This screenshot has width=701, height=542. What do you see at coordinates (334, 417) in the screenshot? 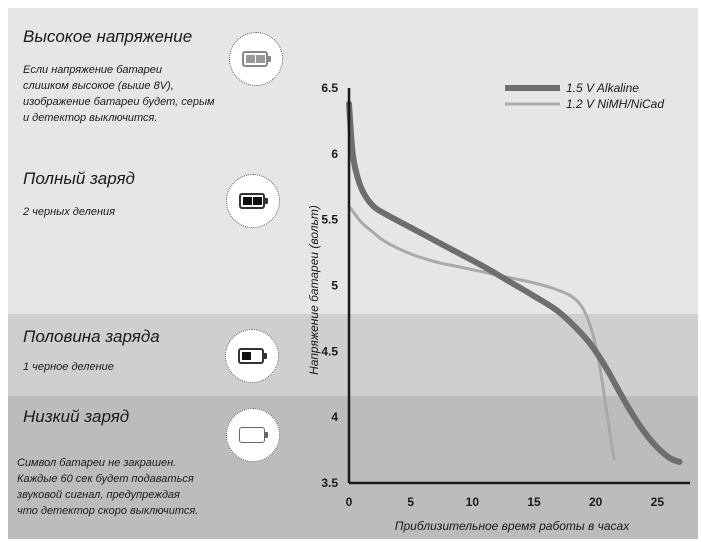
I see `y-tick-label: 4` at bounding box center [334, 417].